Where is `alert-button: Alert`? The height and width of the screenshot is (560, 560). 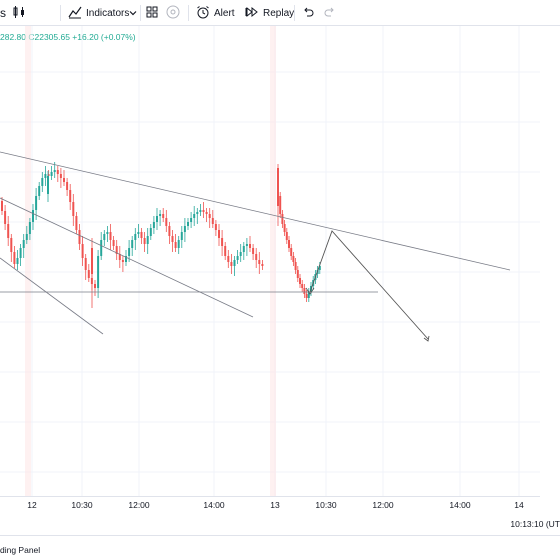
alert-button: Alert is located at coordinates (215, 13).